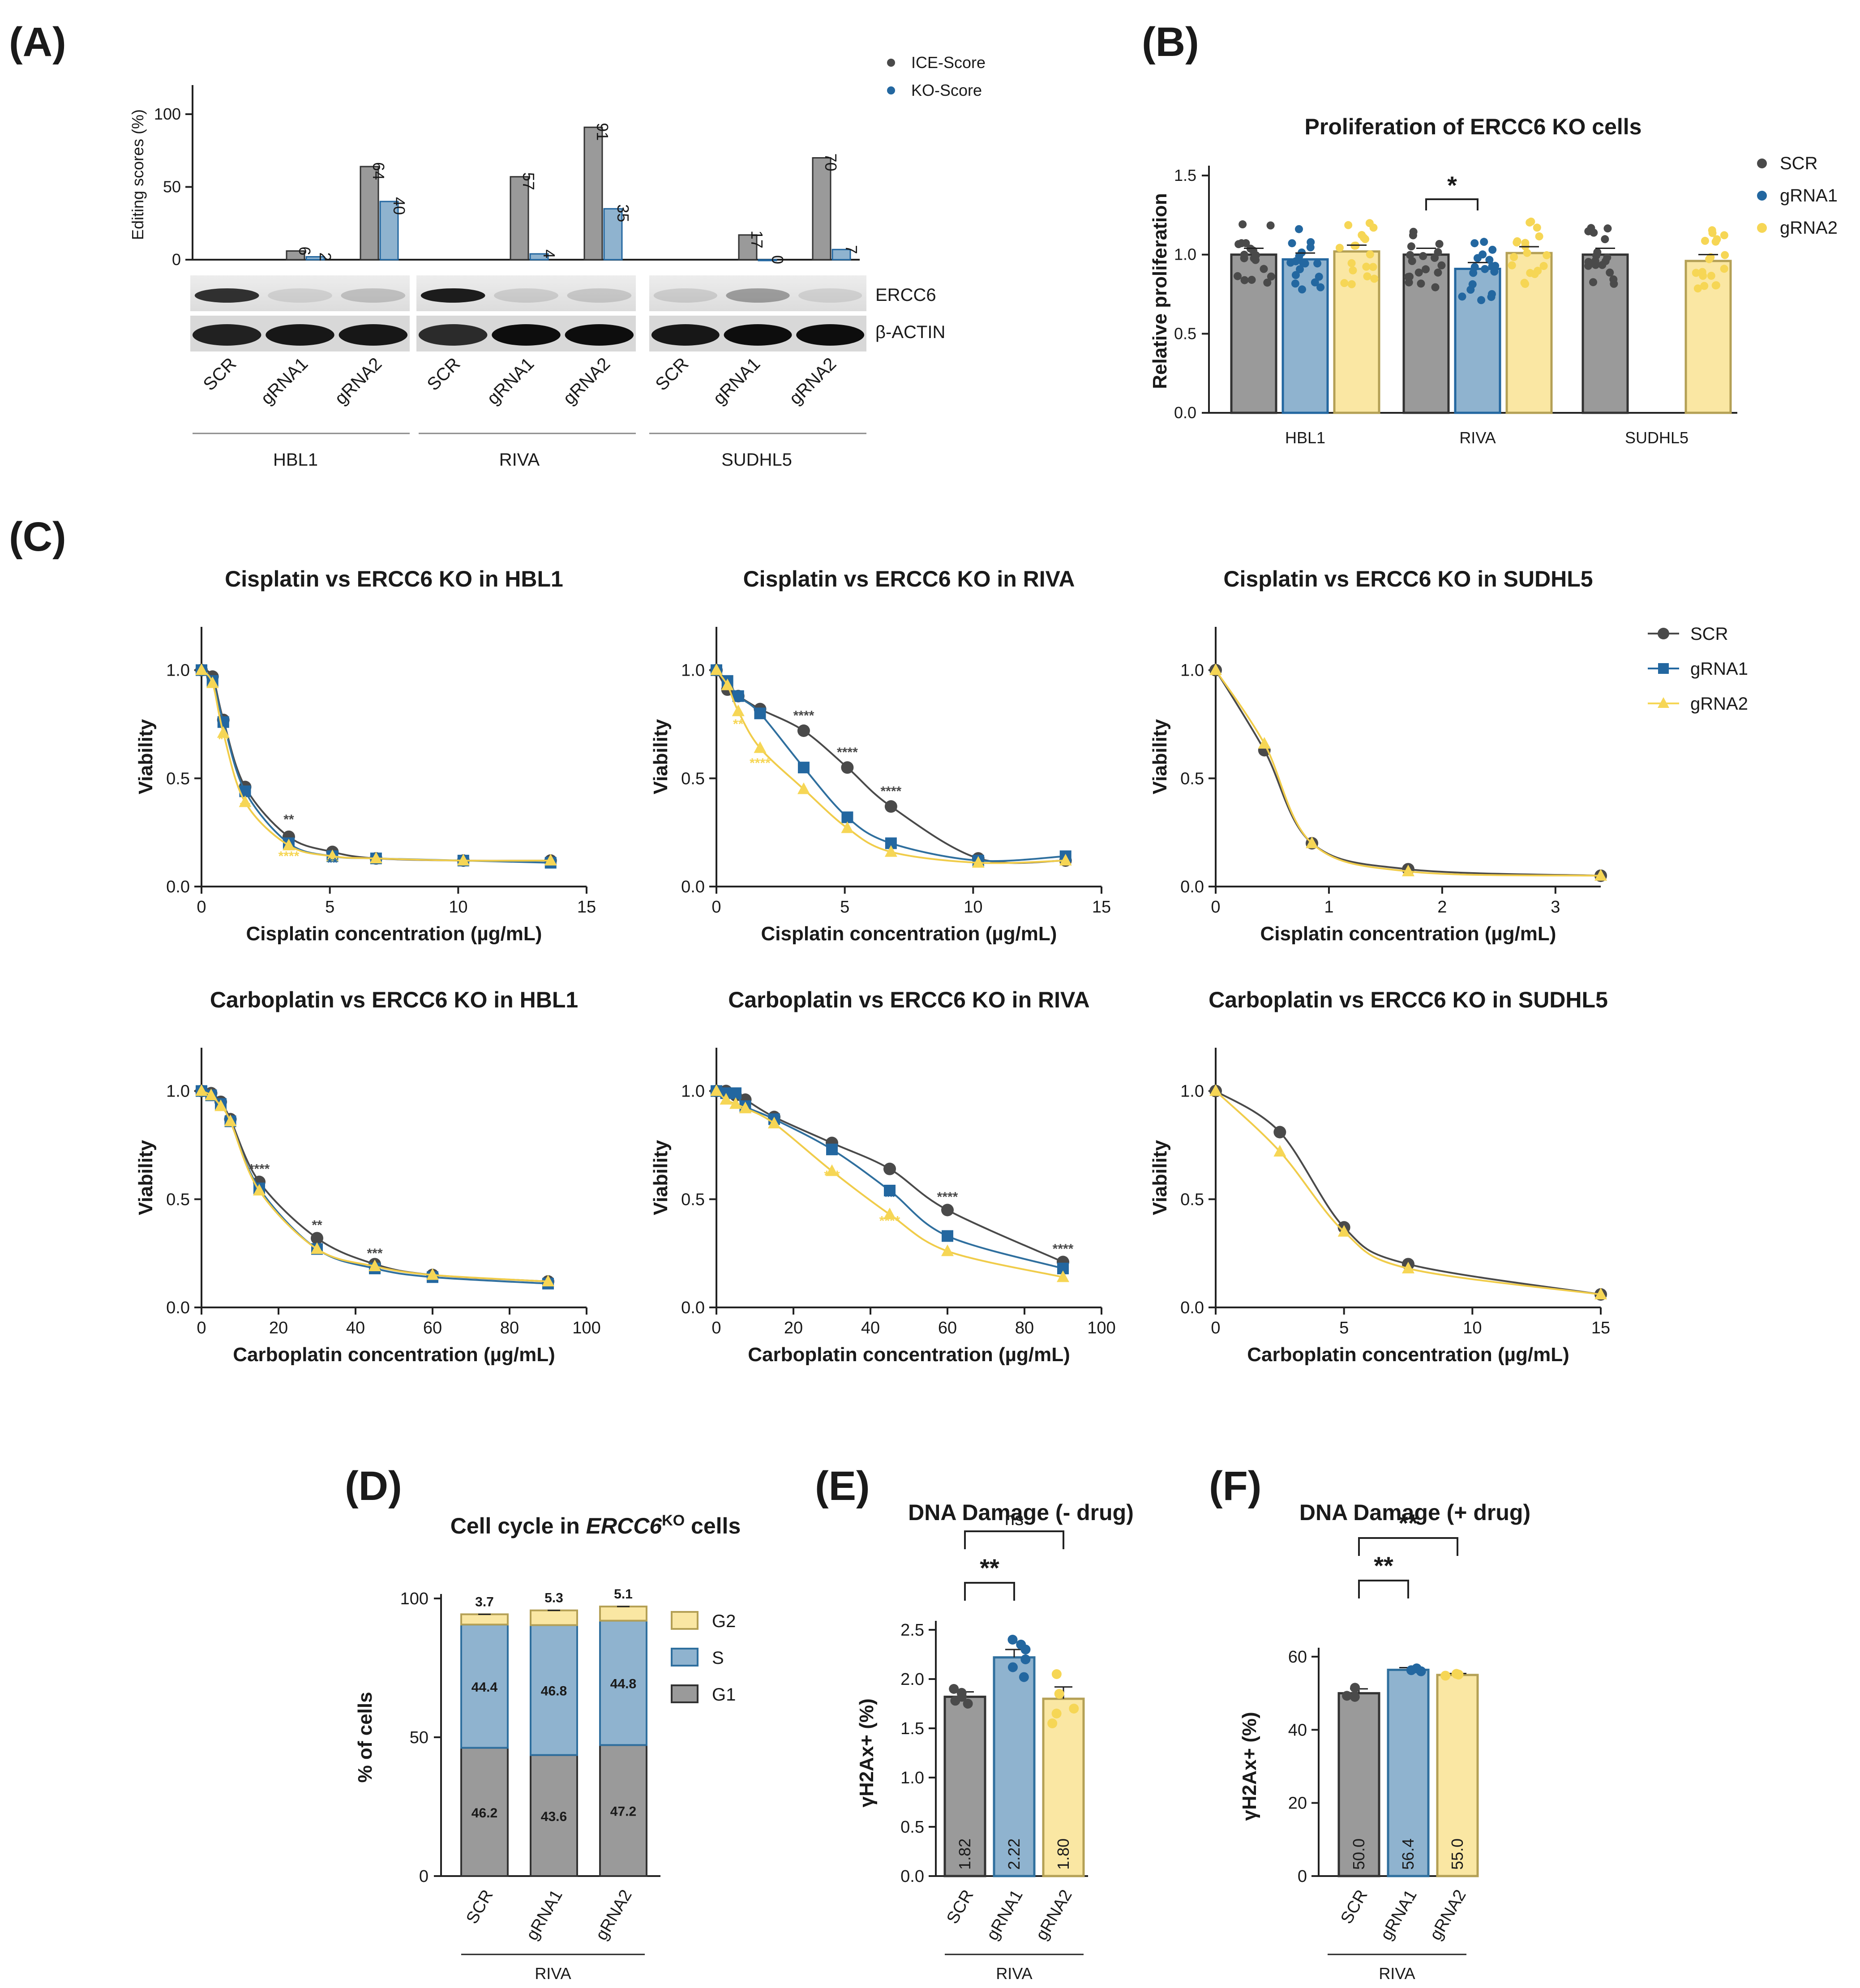  I want to click on y-tick-label: 40, so click(1297, 1730).